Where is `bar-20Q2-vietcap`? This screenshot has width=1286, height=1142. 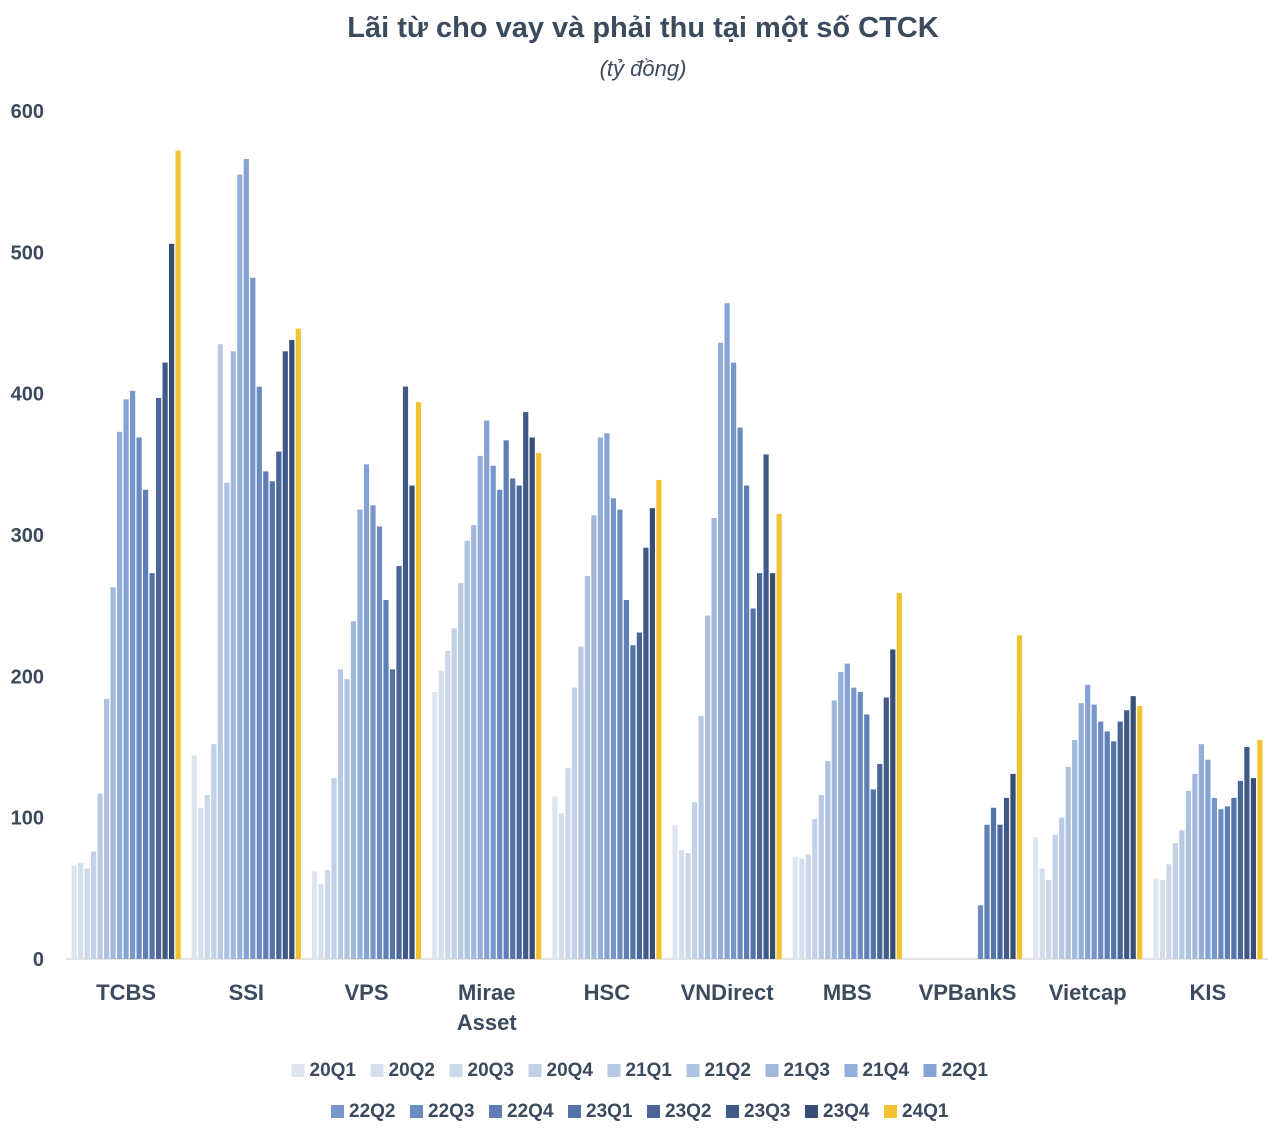
bar-20Q2-vietcap is located at coordinates (1042, 913).